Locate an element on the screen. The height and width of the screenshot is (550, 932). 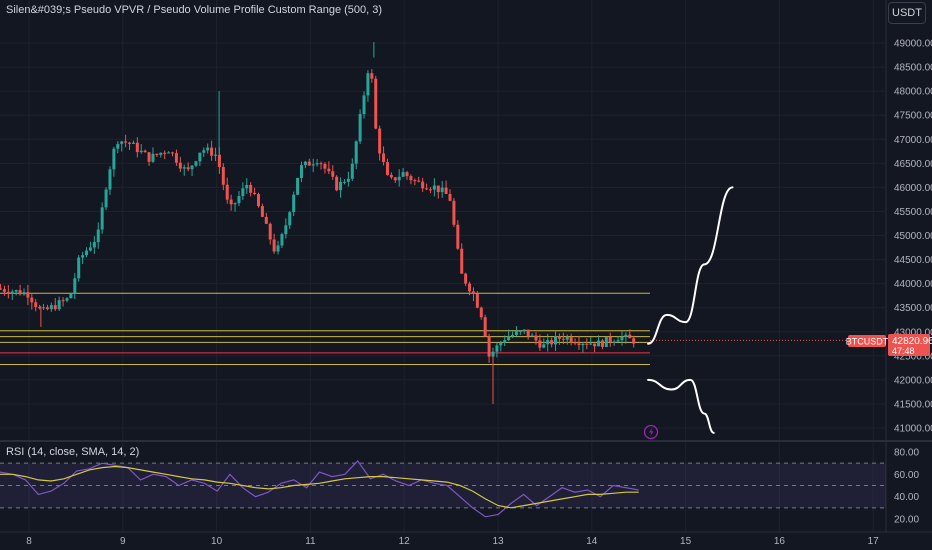
time-tick-label: 13 is located at coordinates (498, 541).